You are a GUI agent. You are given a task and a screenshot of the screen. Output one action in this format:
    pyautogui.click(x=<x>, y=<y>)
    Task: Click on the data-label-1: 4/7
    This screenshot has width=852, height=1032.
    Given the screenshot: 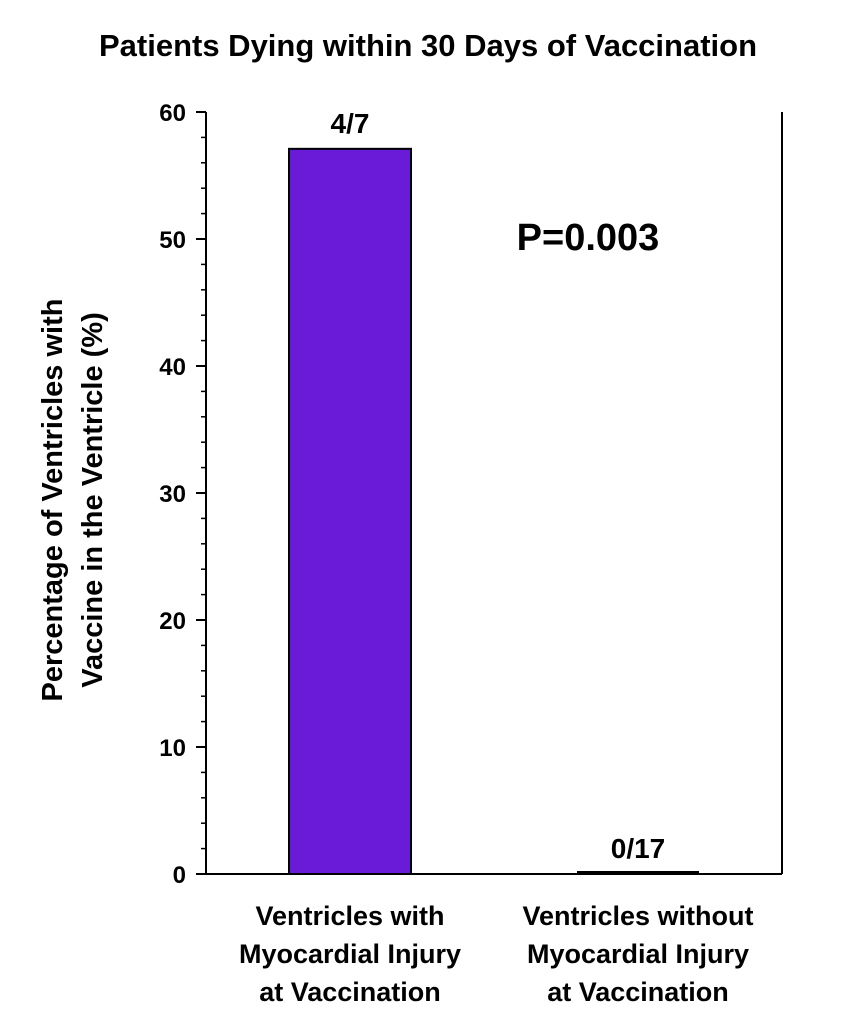 What is the action you would take?
    pyautogui.click(x=350, y=123)
    